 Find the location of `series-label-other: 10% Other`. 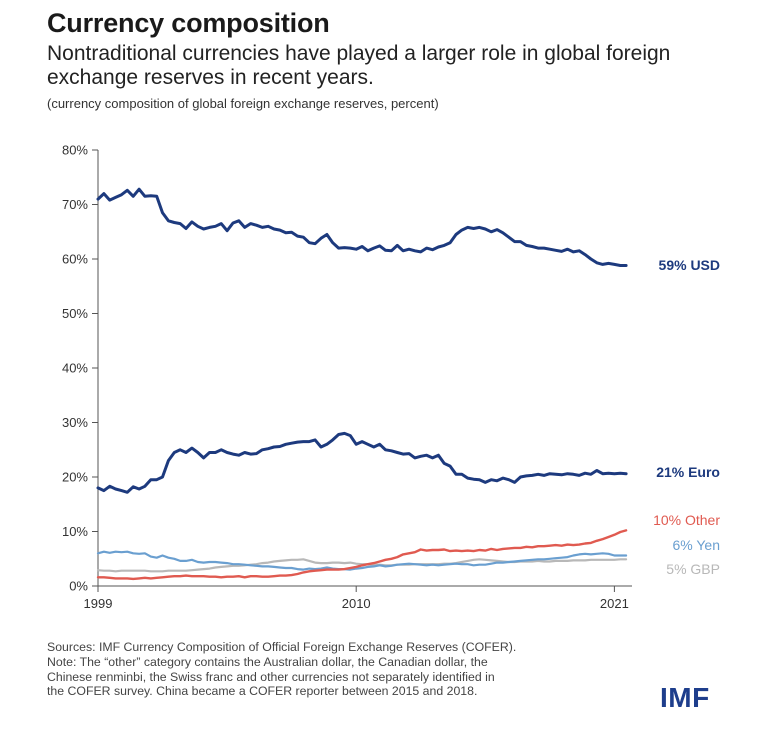

series-label-other: 10% Other is located at coordinates (686, 520).